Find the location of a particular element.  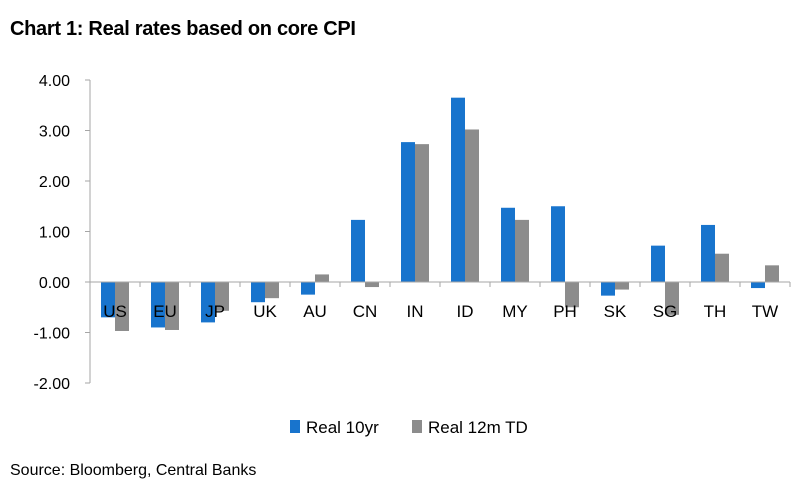

bar-real-12m-td-cn is located at coordinates (372, 284).